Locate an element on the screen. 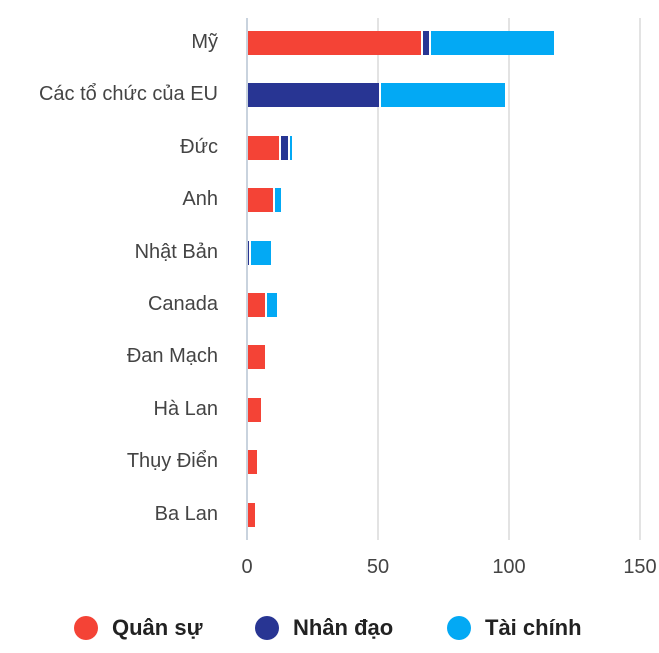 The height and width of the screenshot is (653, 659). legend-item-tai-chinh: Tài chính is located at coordinates (514, 628).